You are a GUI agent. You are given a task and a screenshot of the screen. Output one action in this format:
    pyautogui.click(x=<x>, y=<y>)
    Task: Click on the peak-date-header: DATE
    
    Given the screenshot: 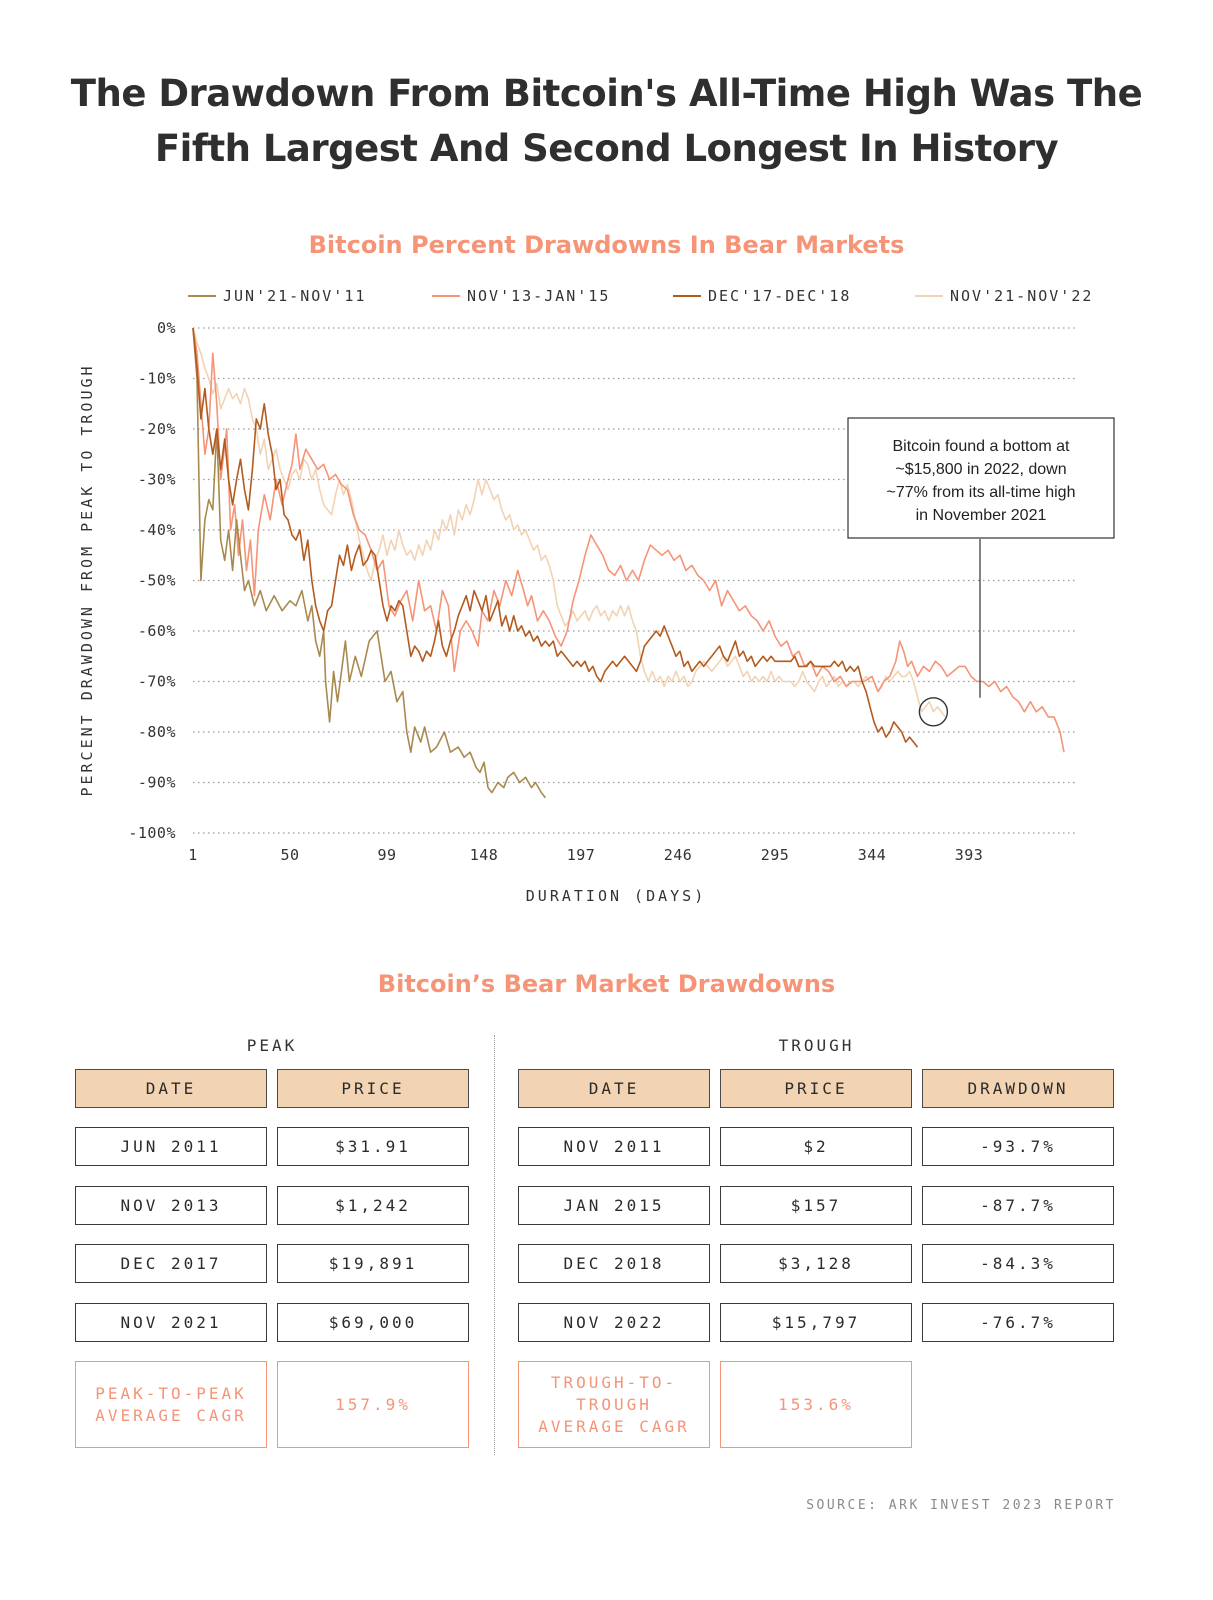 What is the action you would take?
    pyautogui.click(x=171, y=1088)
    